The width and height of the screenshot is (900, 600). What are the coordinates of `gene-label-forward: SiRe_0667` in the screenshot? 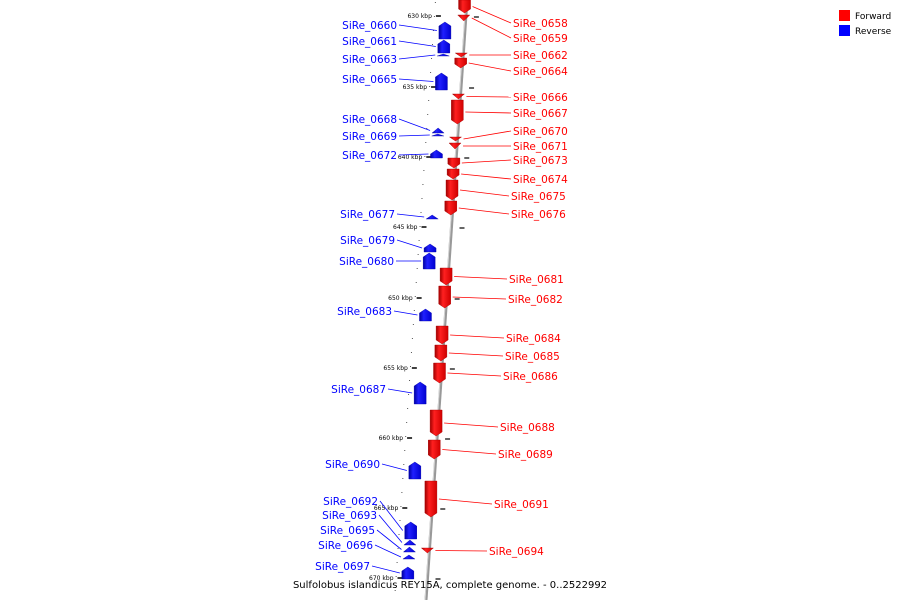 It's located at (540, 114).